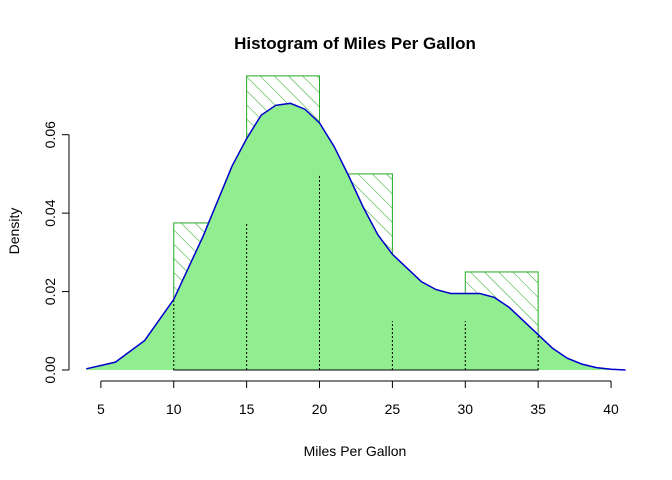  What do you see at coordinates (538, 409) in the screenshot?
I see `x-tick-label: 35` at bounding box center [538, 409].